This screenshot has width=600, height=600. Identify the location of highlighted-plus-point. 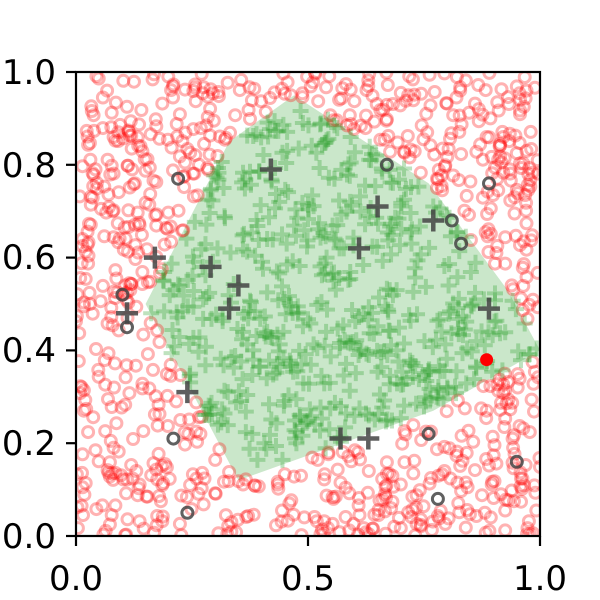
(488, 308).